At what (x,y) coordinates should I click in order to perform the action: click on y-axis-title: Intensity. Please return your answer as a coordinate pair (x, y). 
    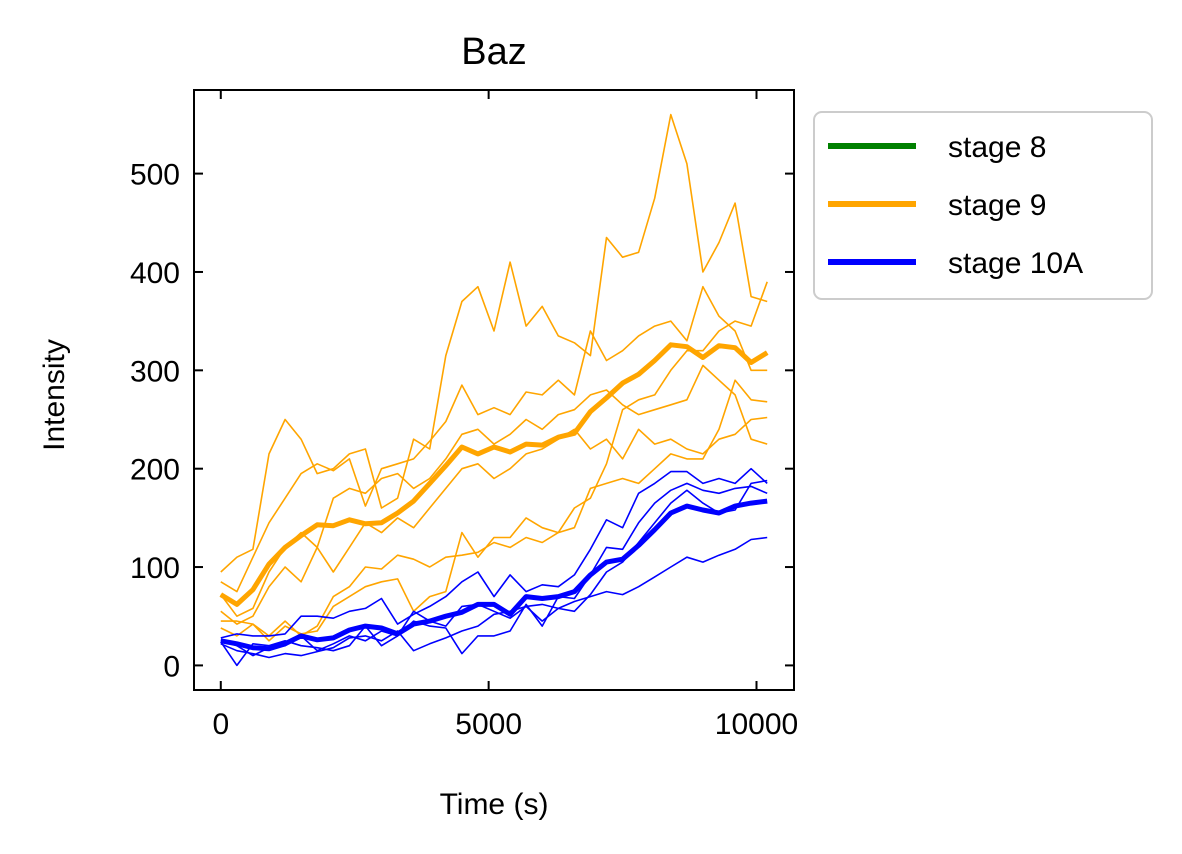
    Looking at the image, I should click on (54, 395).